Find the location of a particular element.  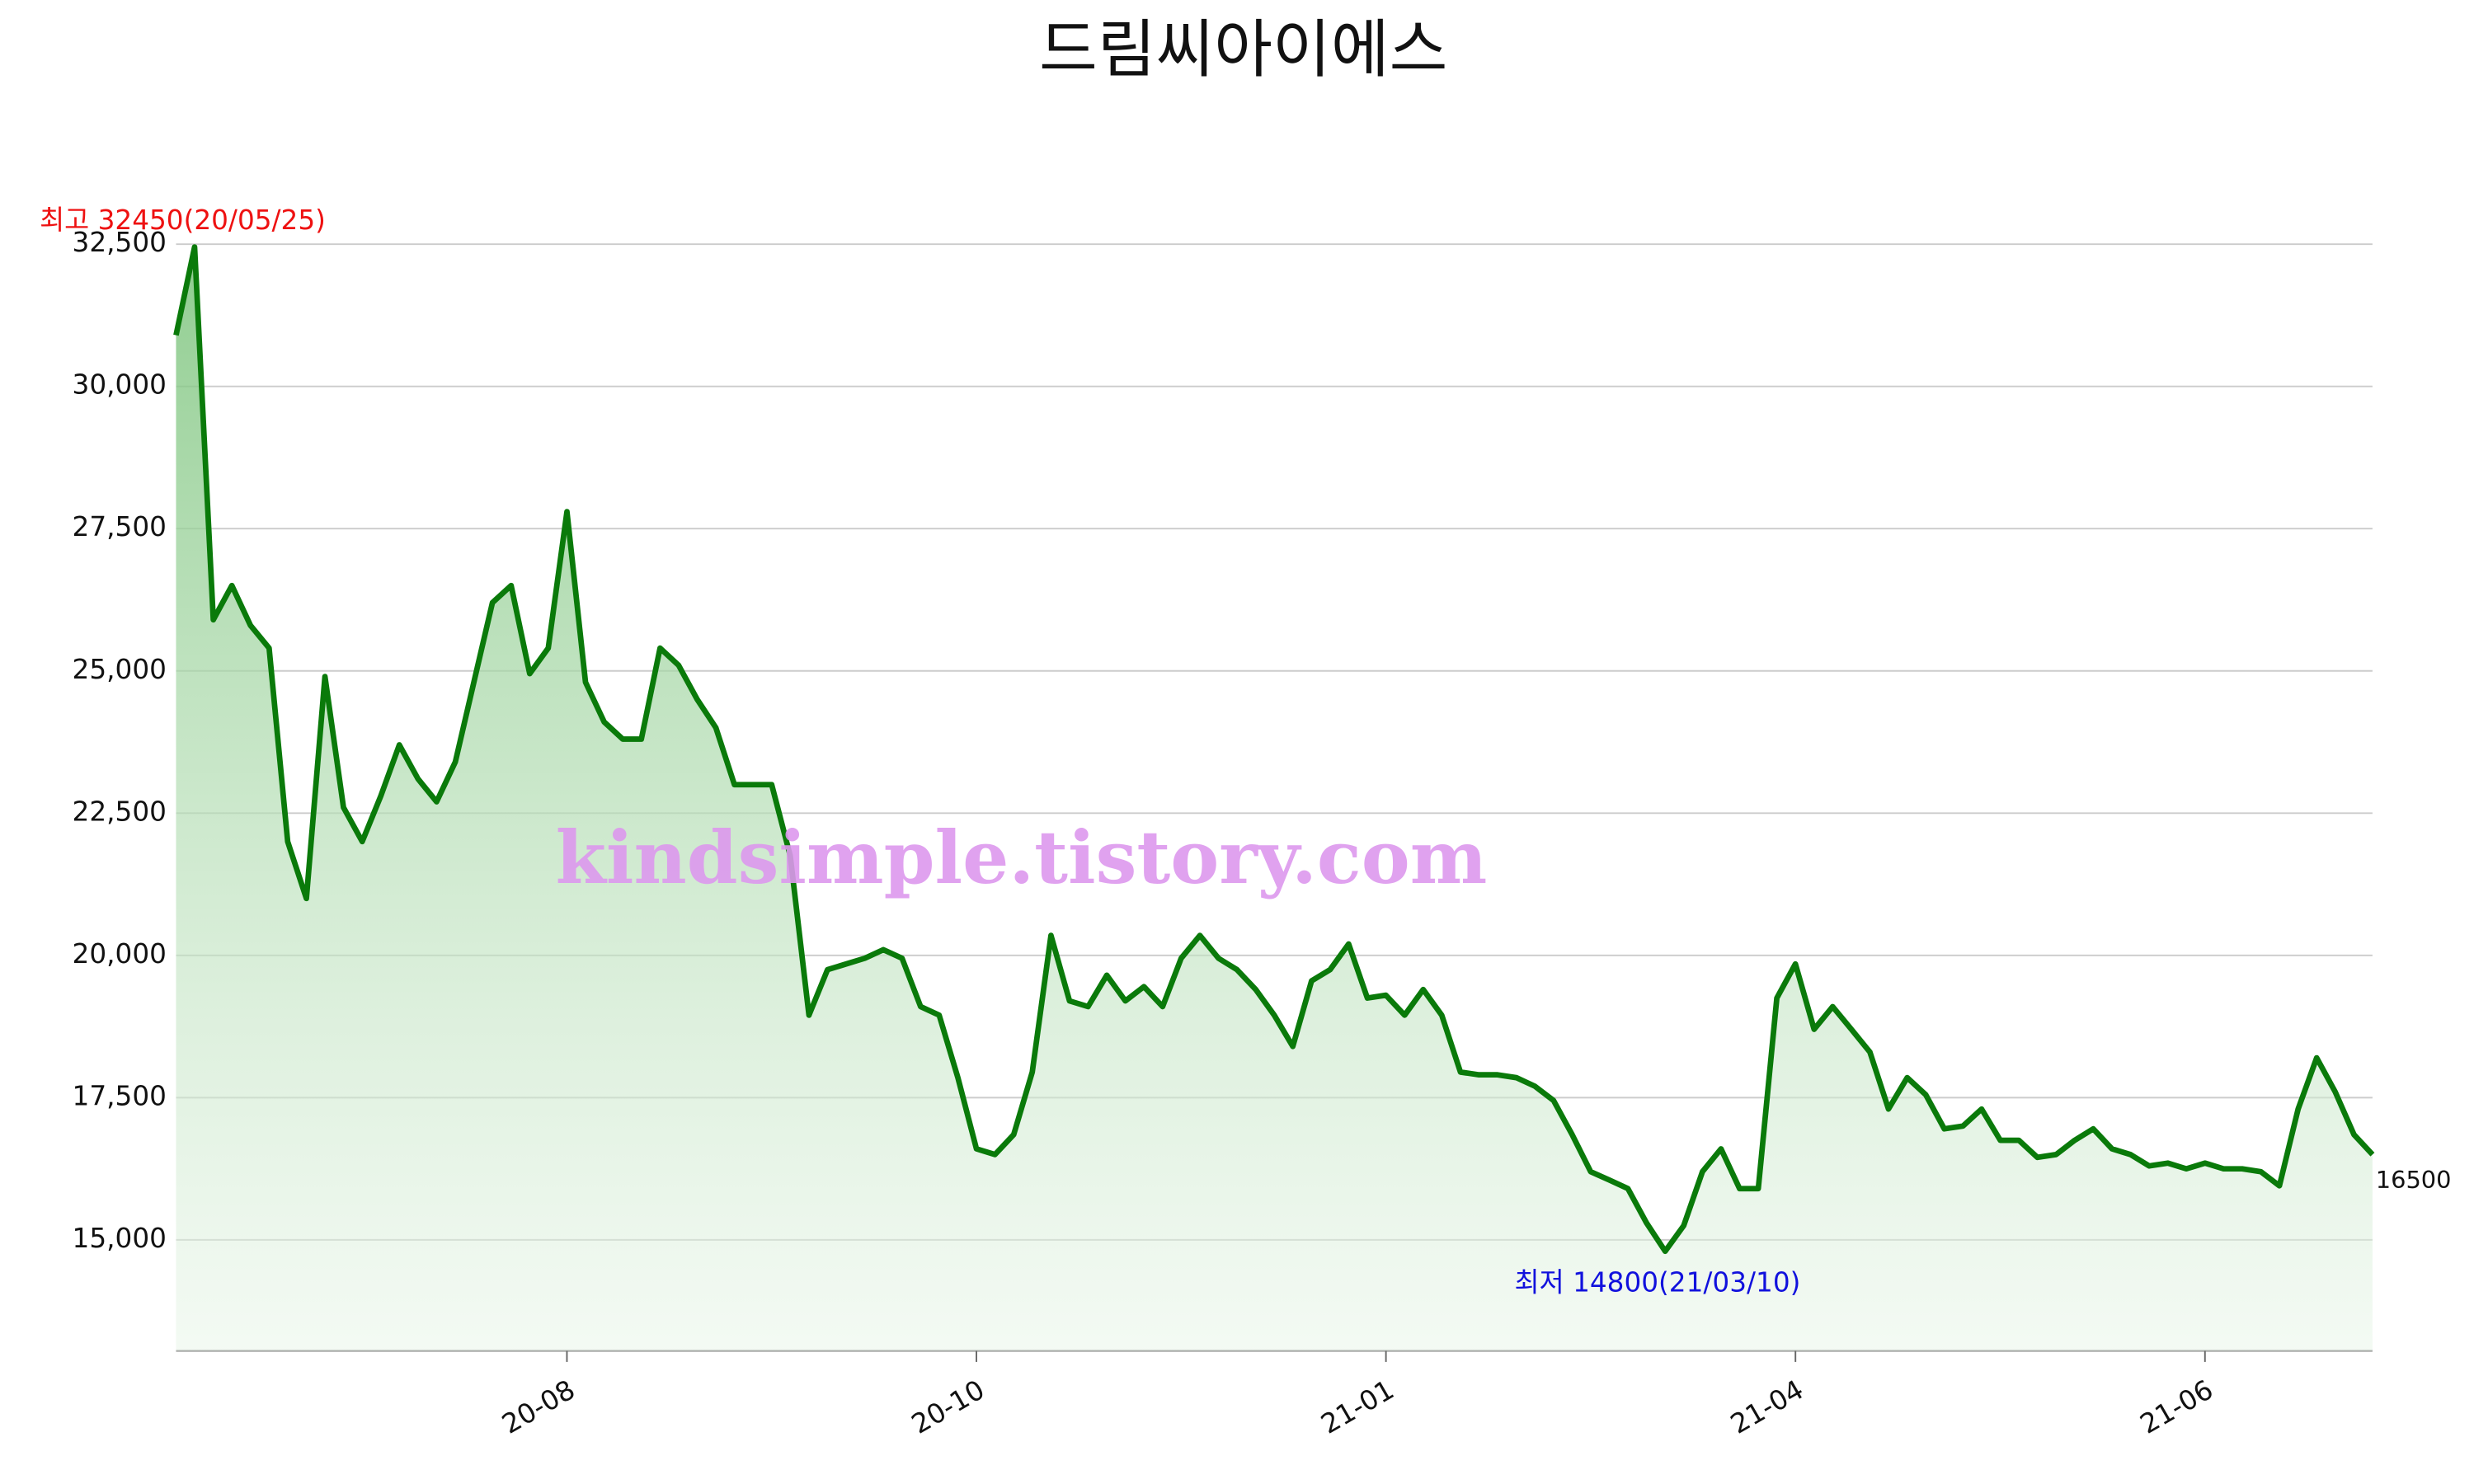

y-tick-label: 27,500 is located at coordinates (120, 526).